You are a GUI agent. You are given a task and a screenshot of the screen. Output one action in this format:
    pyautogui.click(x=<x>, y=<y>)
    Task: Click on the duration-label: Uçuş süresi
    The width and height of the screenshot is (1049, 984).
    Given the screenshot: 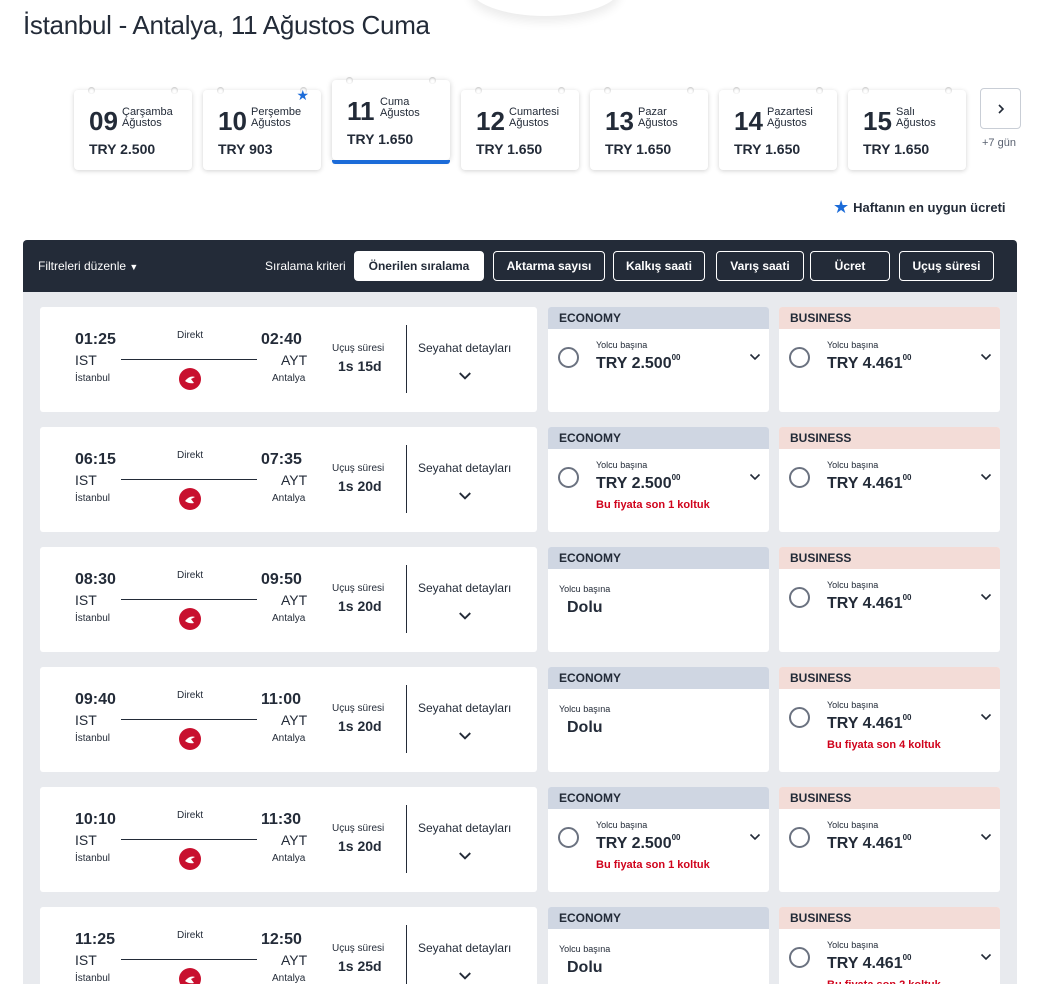 What is the action you would take?
    pyautogui.click(x=358, y=708)
    